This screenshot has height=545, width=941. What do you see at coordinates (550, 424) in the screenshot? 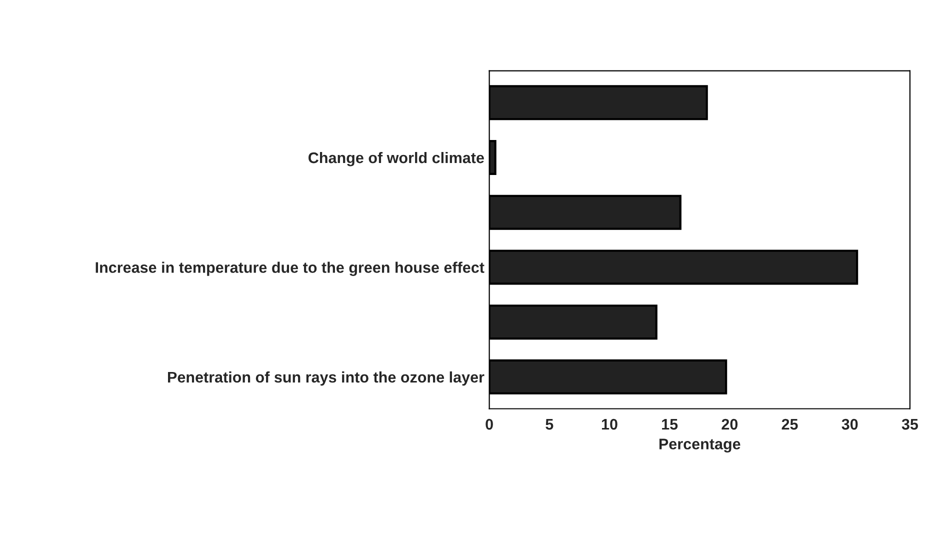
I see `x-tick-label: 5` at bounding box center [550, 424].